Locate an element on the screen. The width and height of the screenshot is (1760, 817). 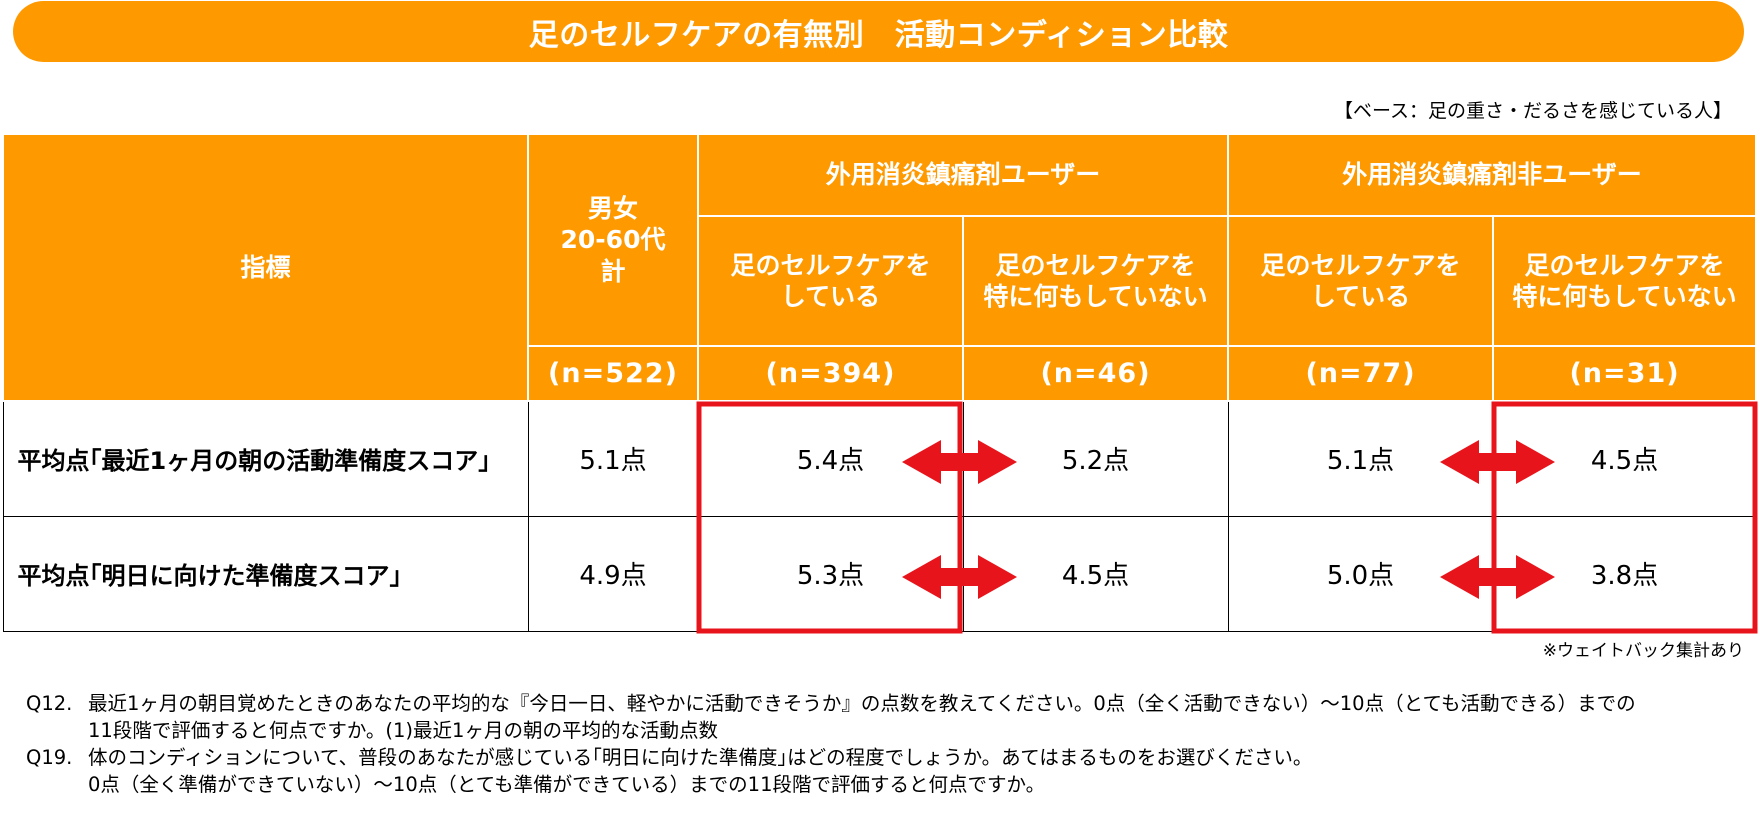
subheader-nonuser-selfcare: 足のセルフケアを している is located at coordinates (1361, 281).